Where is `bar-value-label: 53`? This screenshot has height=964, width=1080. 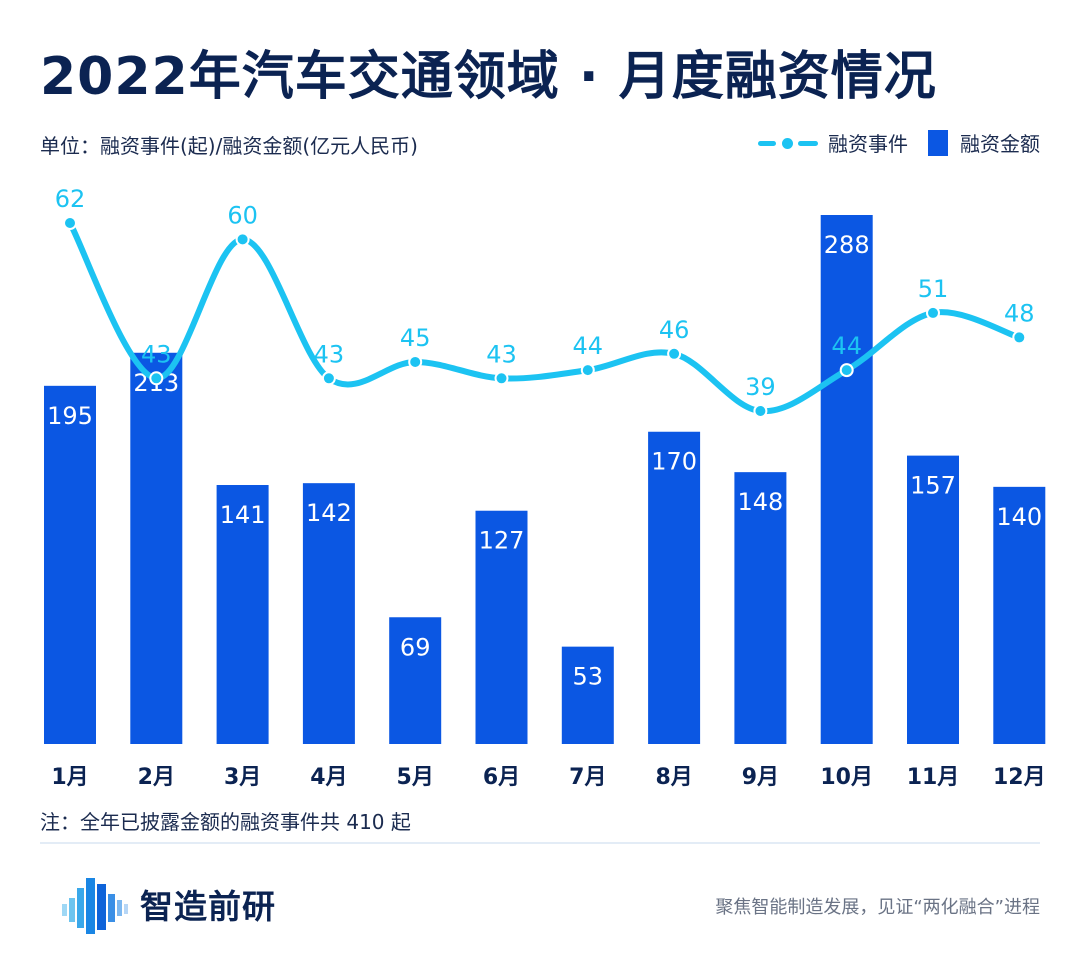 bar-value-label: 53 is located at coordinates (588, 677).